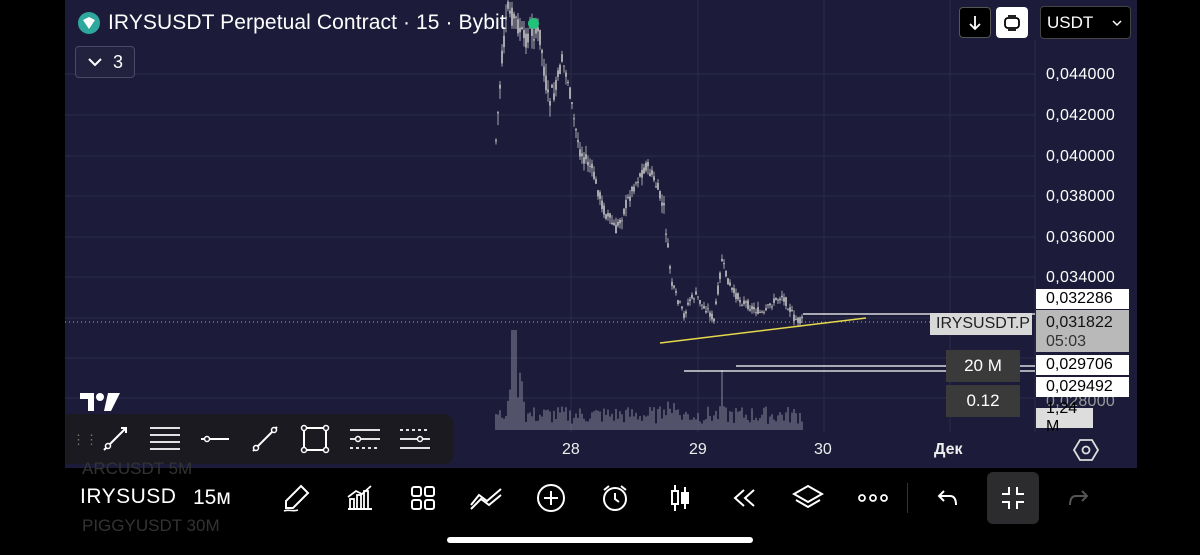 The height and width of the screenshot is (555, 1200). I want to click on market-open-indicator, so click(533, 23).